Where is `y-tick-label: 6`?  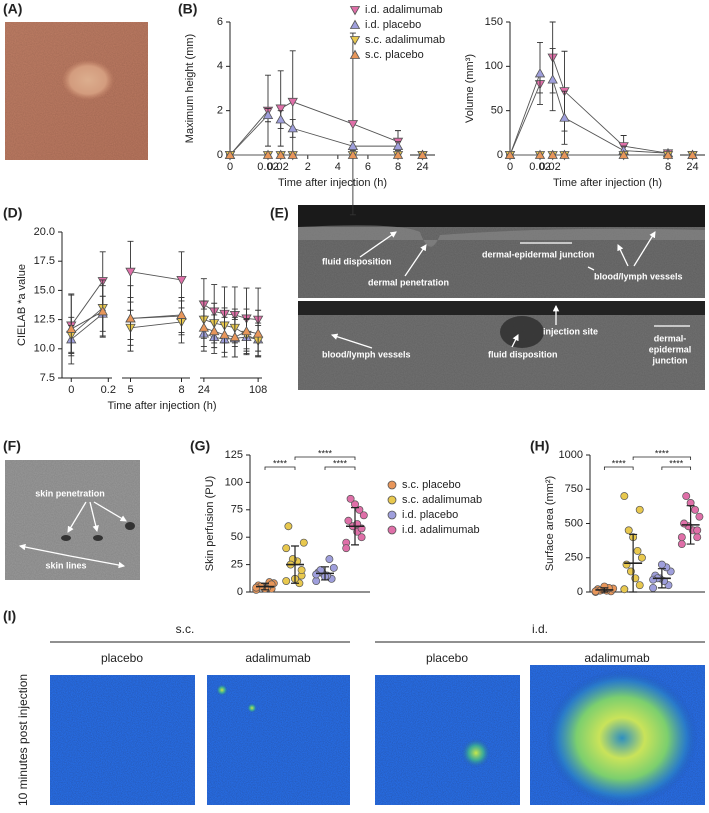
y-tick-label: 6 is located at coordinates (220, 22).